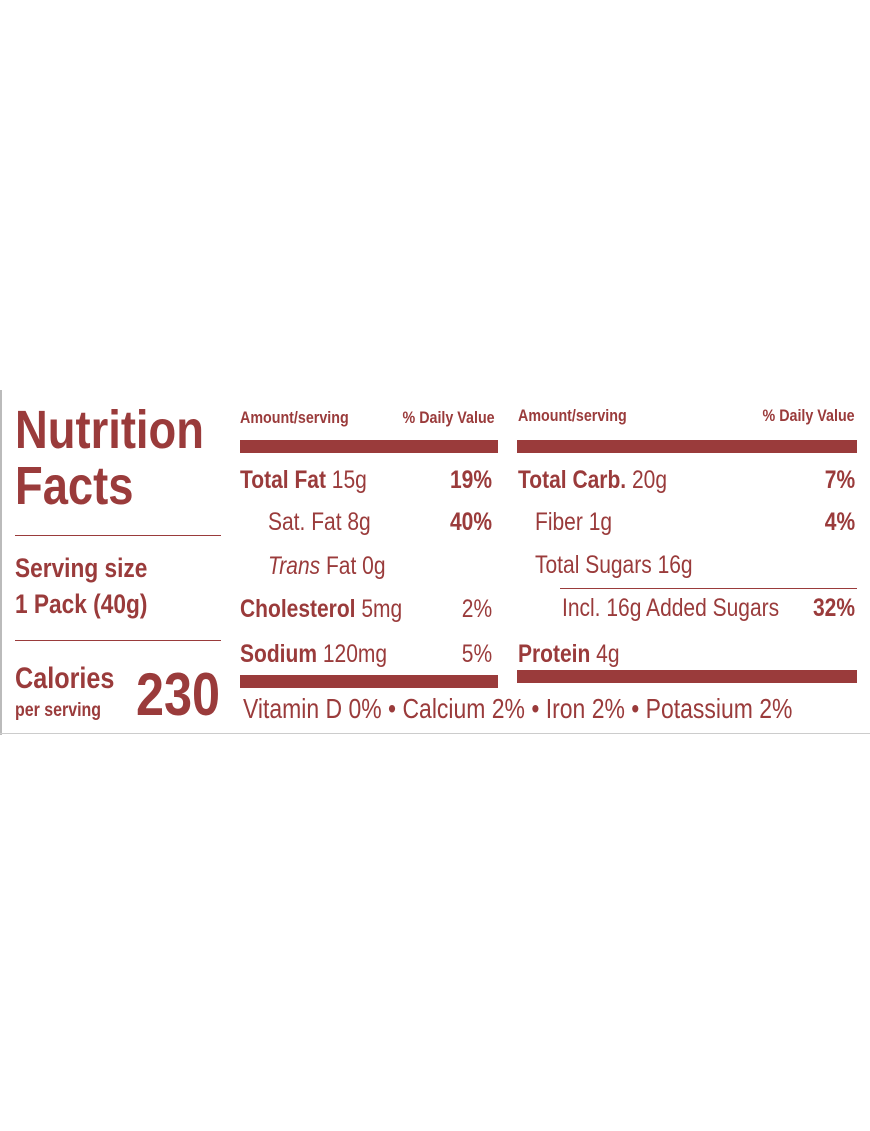  I want to click on nutrient-row: Fiber 1g, so click(573, 522).